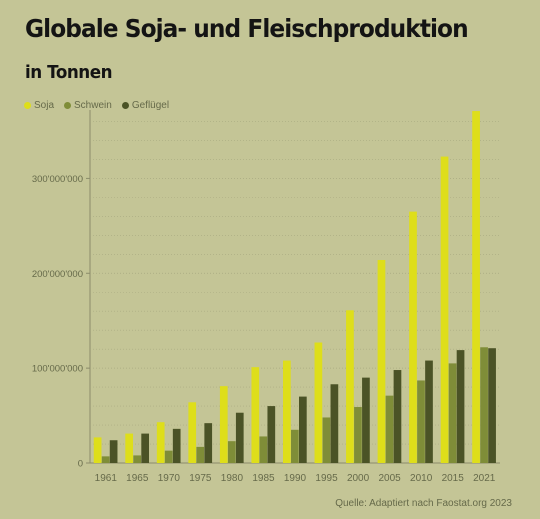  What do you see at coordinates (287, 411) in the screenshot?
I see `bar-soja-1990` at bounding box center [287, 411].